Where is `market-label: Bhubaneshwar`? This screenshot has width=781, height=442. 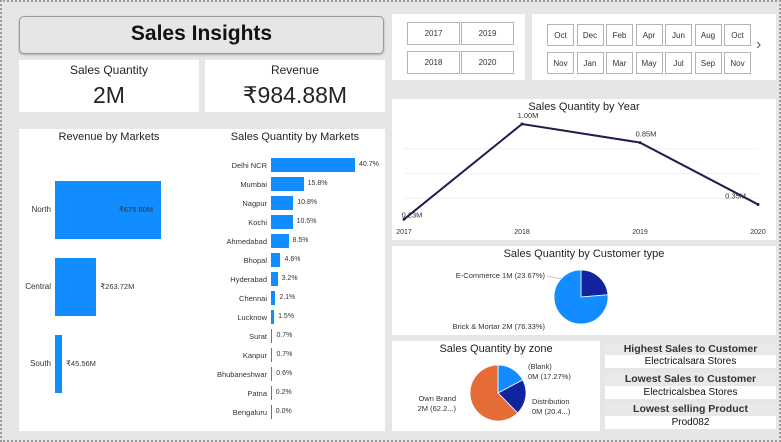 market-label: Bhubaneshwar is located at coordinates (241, 374).